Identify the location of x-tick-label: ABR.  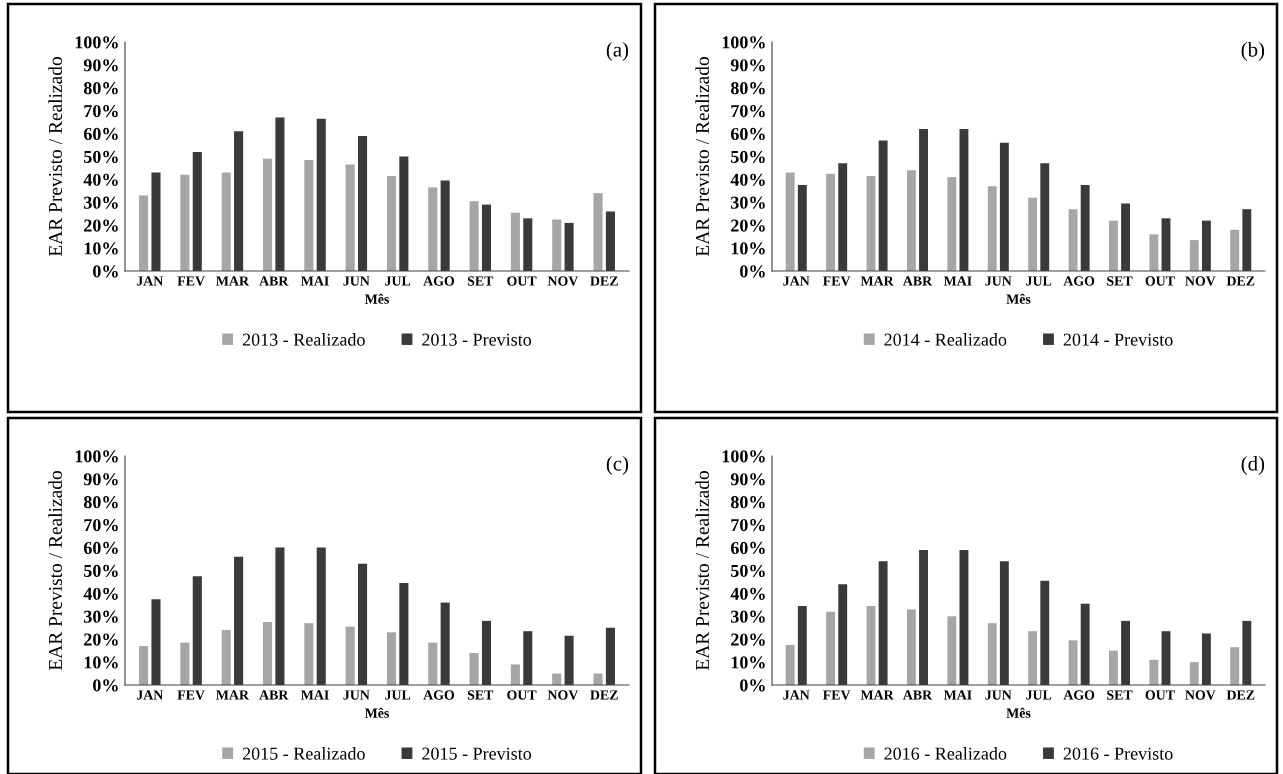
(917, 281).